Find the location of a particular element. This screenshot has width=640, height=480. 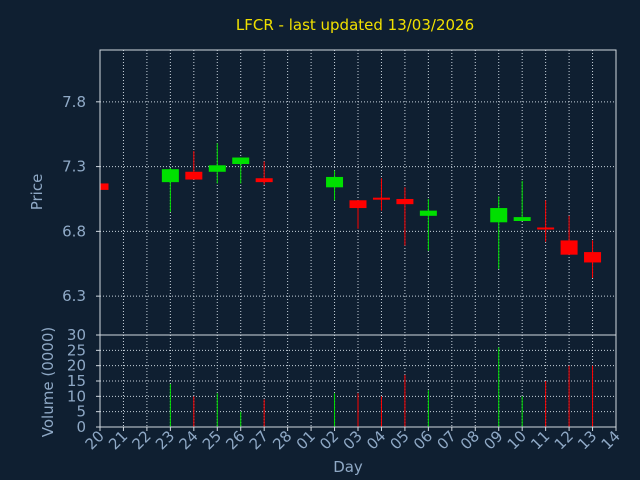

x-tick-label: 25 is located at coordinates (212, 440).